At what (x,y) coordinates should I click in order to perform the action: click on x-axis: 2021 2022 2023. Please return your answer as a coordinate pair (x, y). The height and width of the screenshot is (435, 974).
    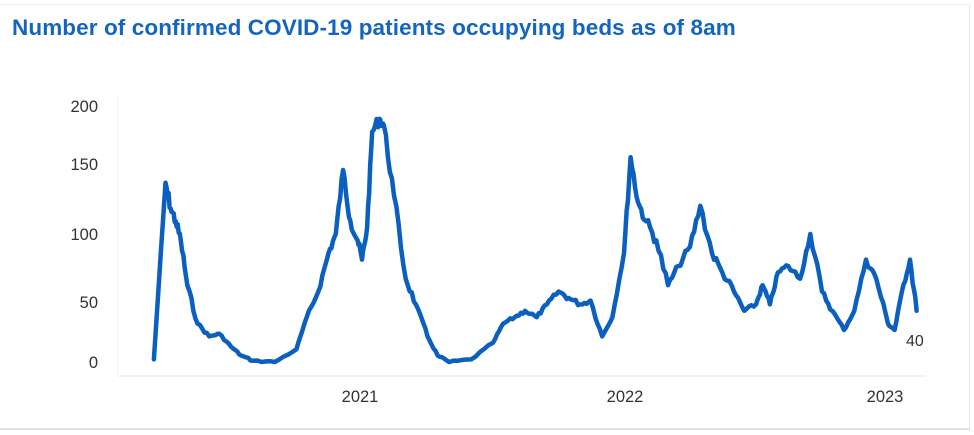
    Looking at the image, I should click on (623, 397).